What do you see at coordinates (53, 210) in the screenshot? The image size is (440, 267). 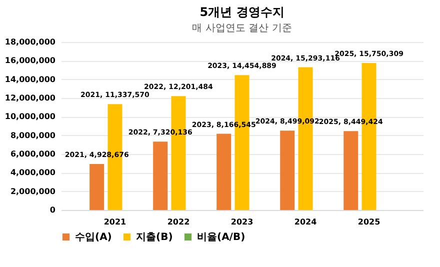 I see `y-tick-label: 0` at bounding box center [53, 210].